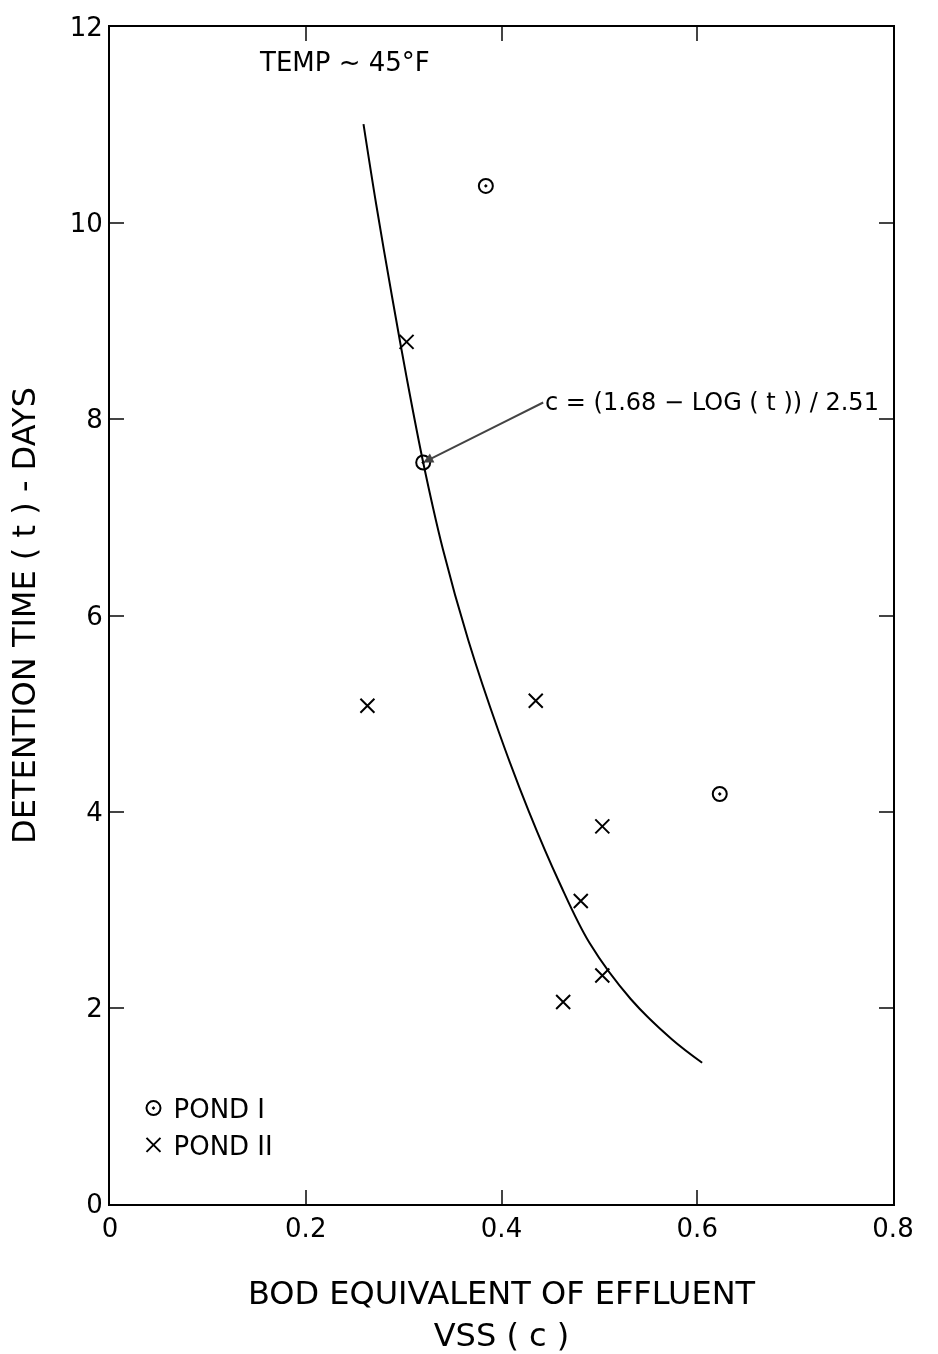 Image resolution: width=938 pixels, height=1354 pixels. Describe the element at coordinates (86, 223) in the screenshot. I see `y-tick-label: 10` at that location.